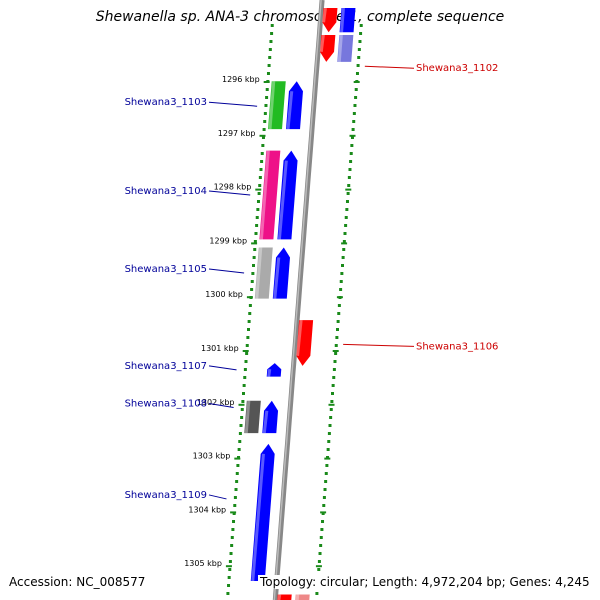 This screenshot has width=600, height=600. I want to click on gene-label-shewana3-1102: Shewana3_1102, so click(431, 68).